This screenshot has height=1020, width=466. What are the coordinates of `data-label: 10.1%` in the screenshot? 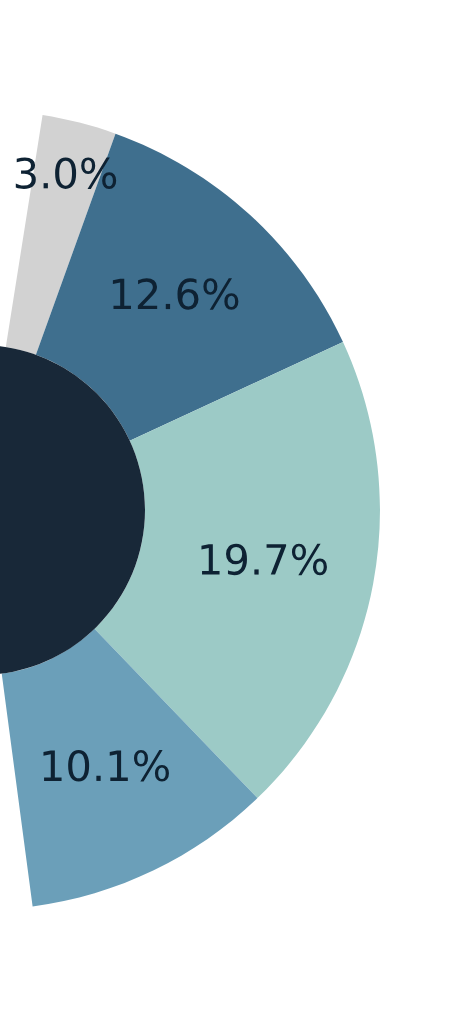 It's located at (106, 766).